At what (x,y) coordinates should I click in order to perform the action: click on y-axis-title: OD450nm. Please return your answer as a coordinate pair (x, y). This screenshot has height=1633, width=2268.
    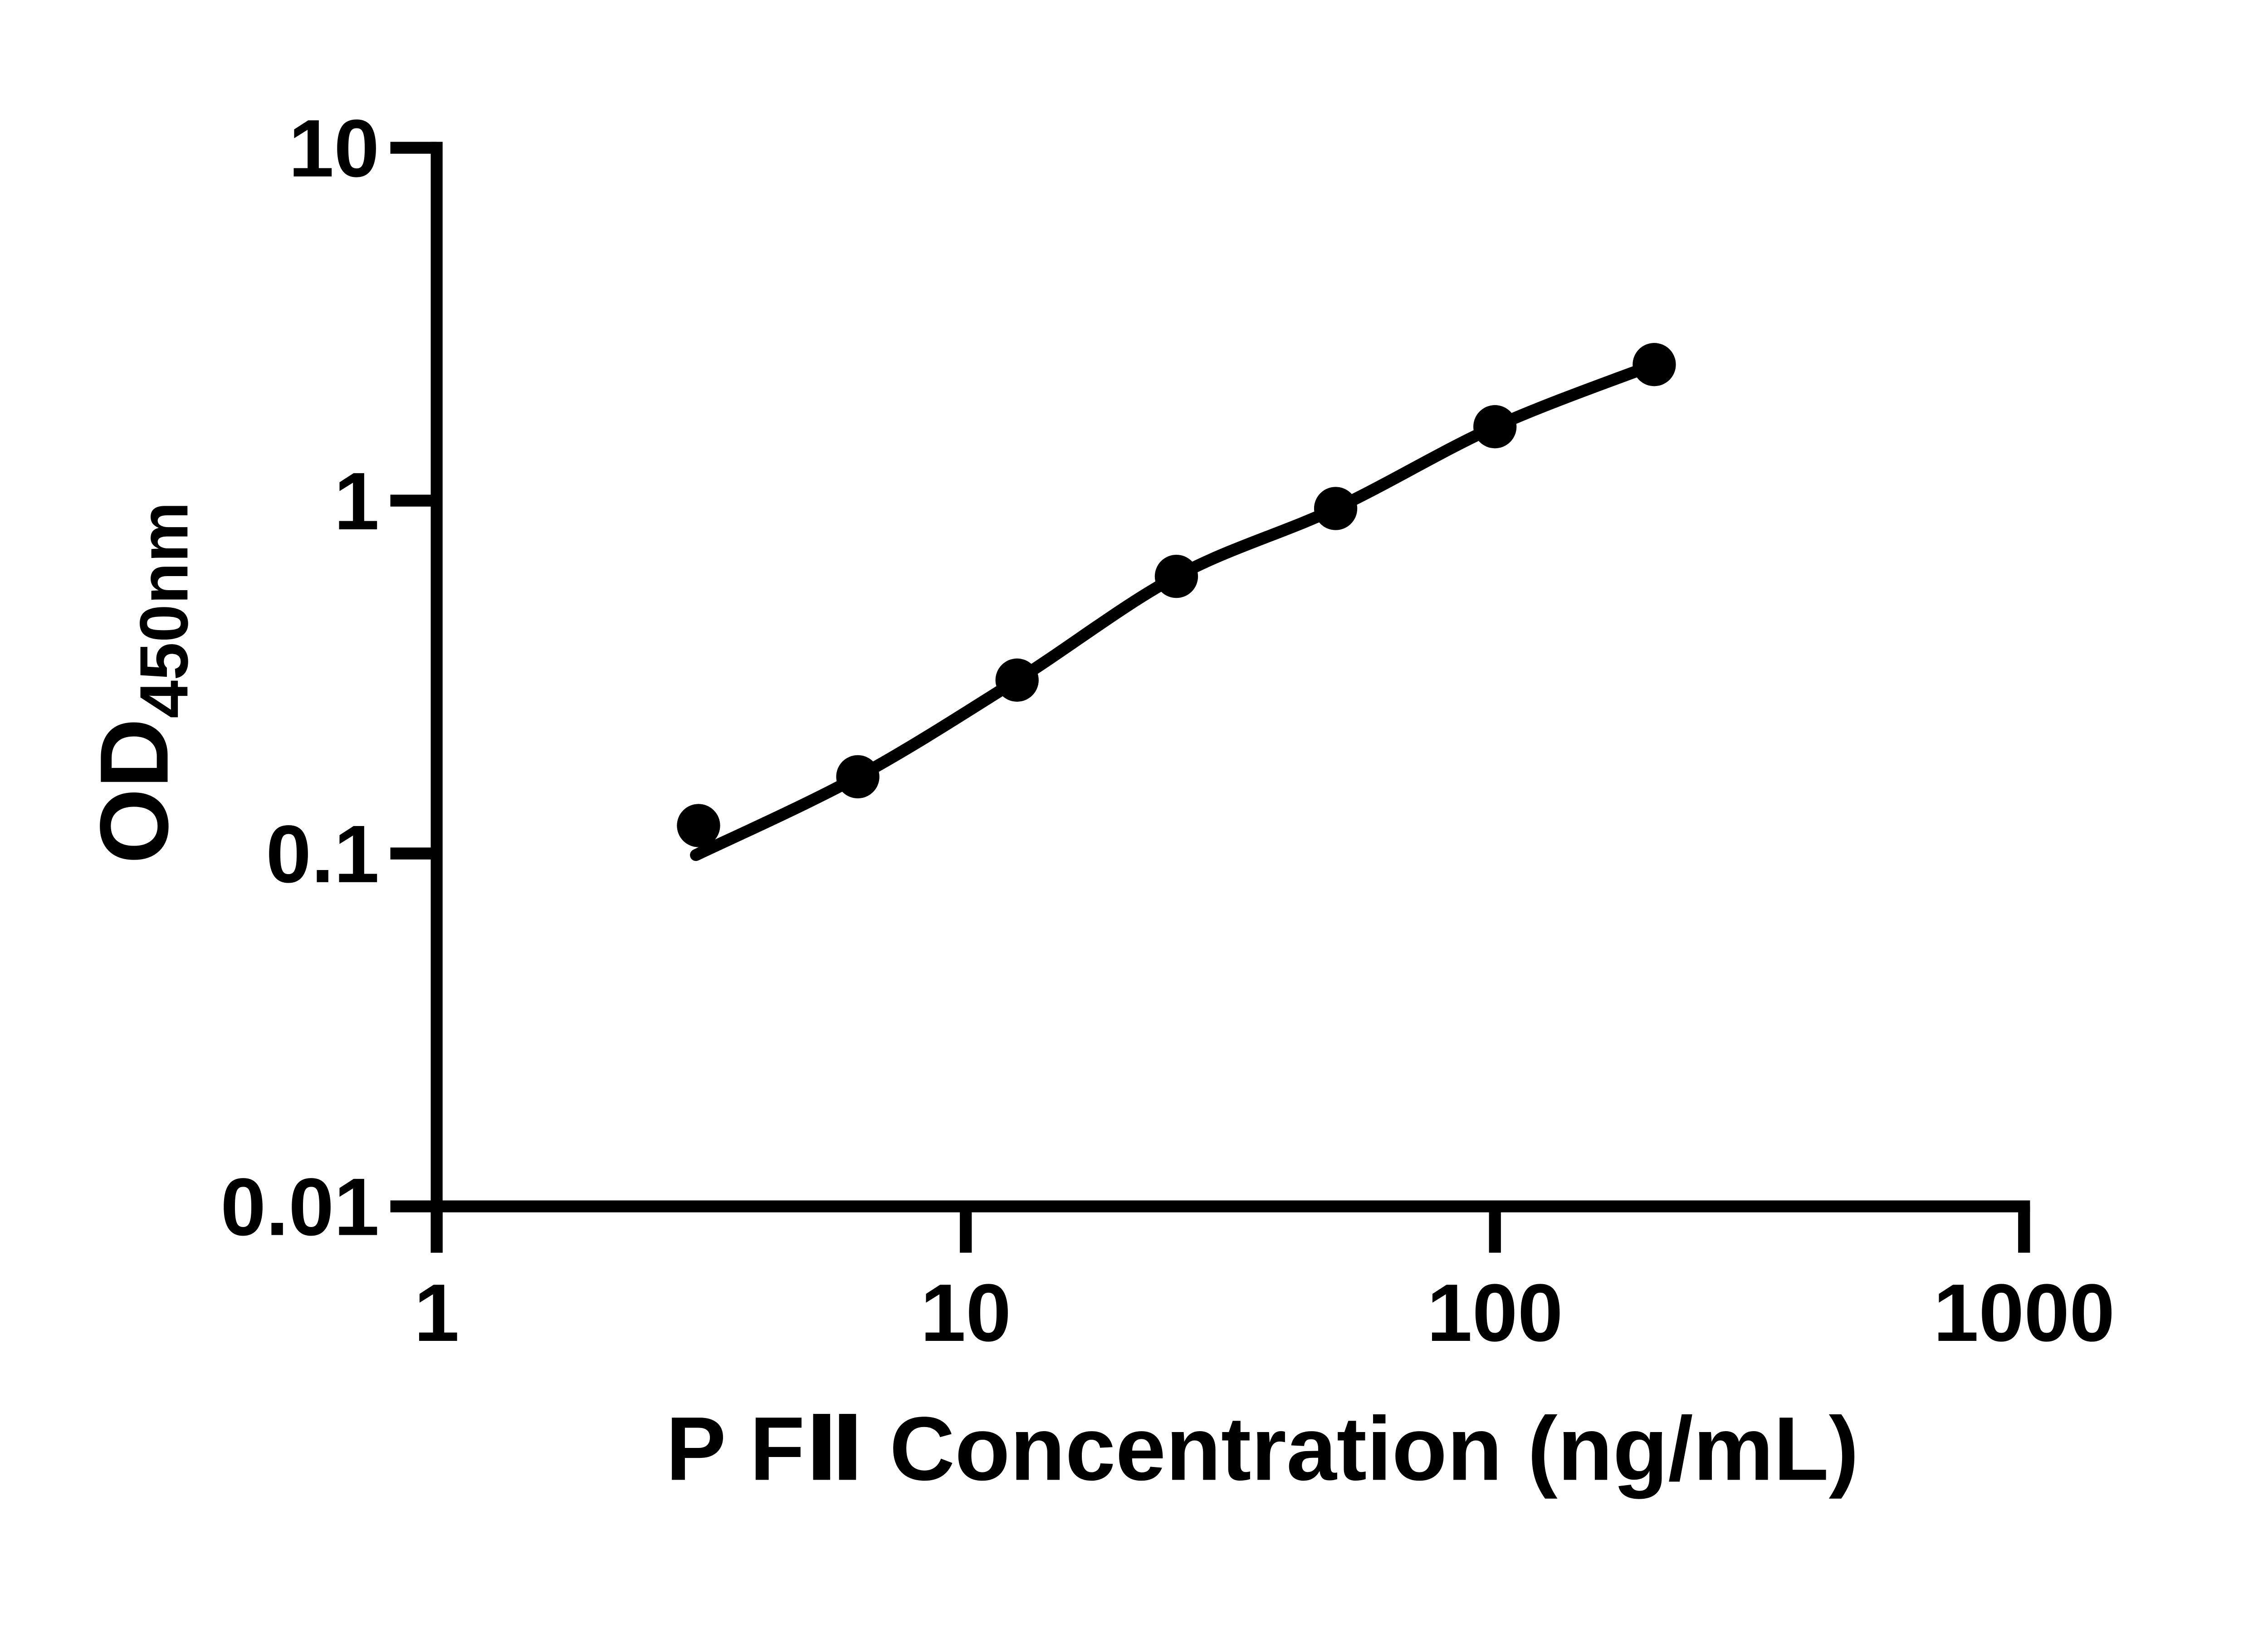
    Looking at the image, I should click on (141, 683).